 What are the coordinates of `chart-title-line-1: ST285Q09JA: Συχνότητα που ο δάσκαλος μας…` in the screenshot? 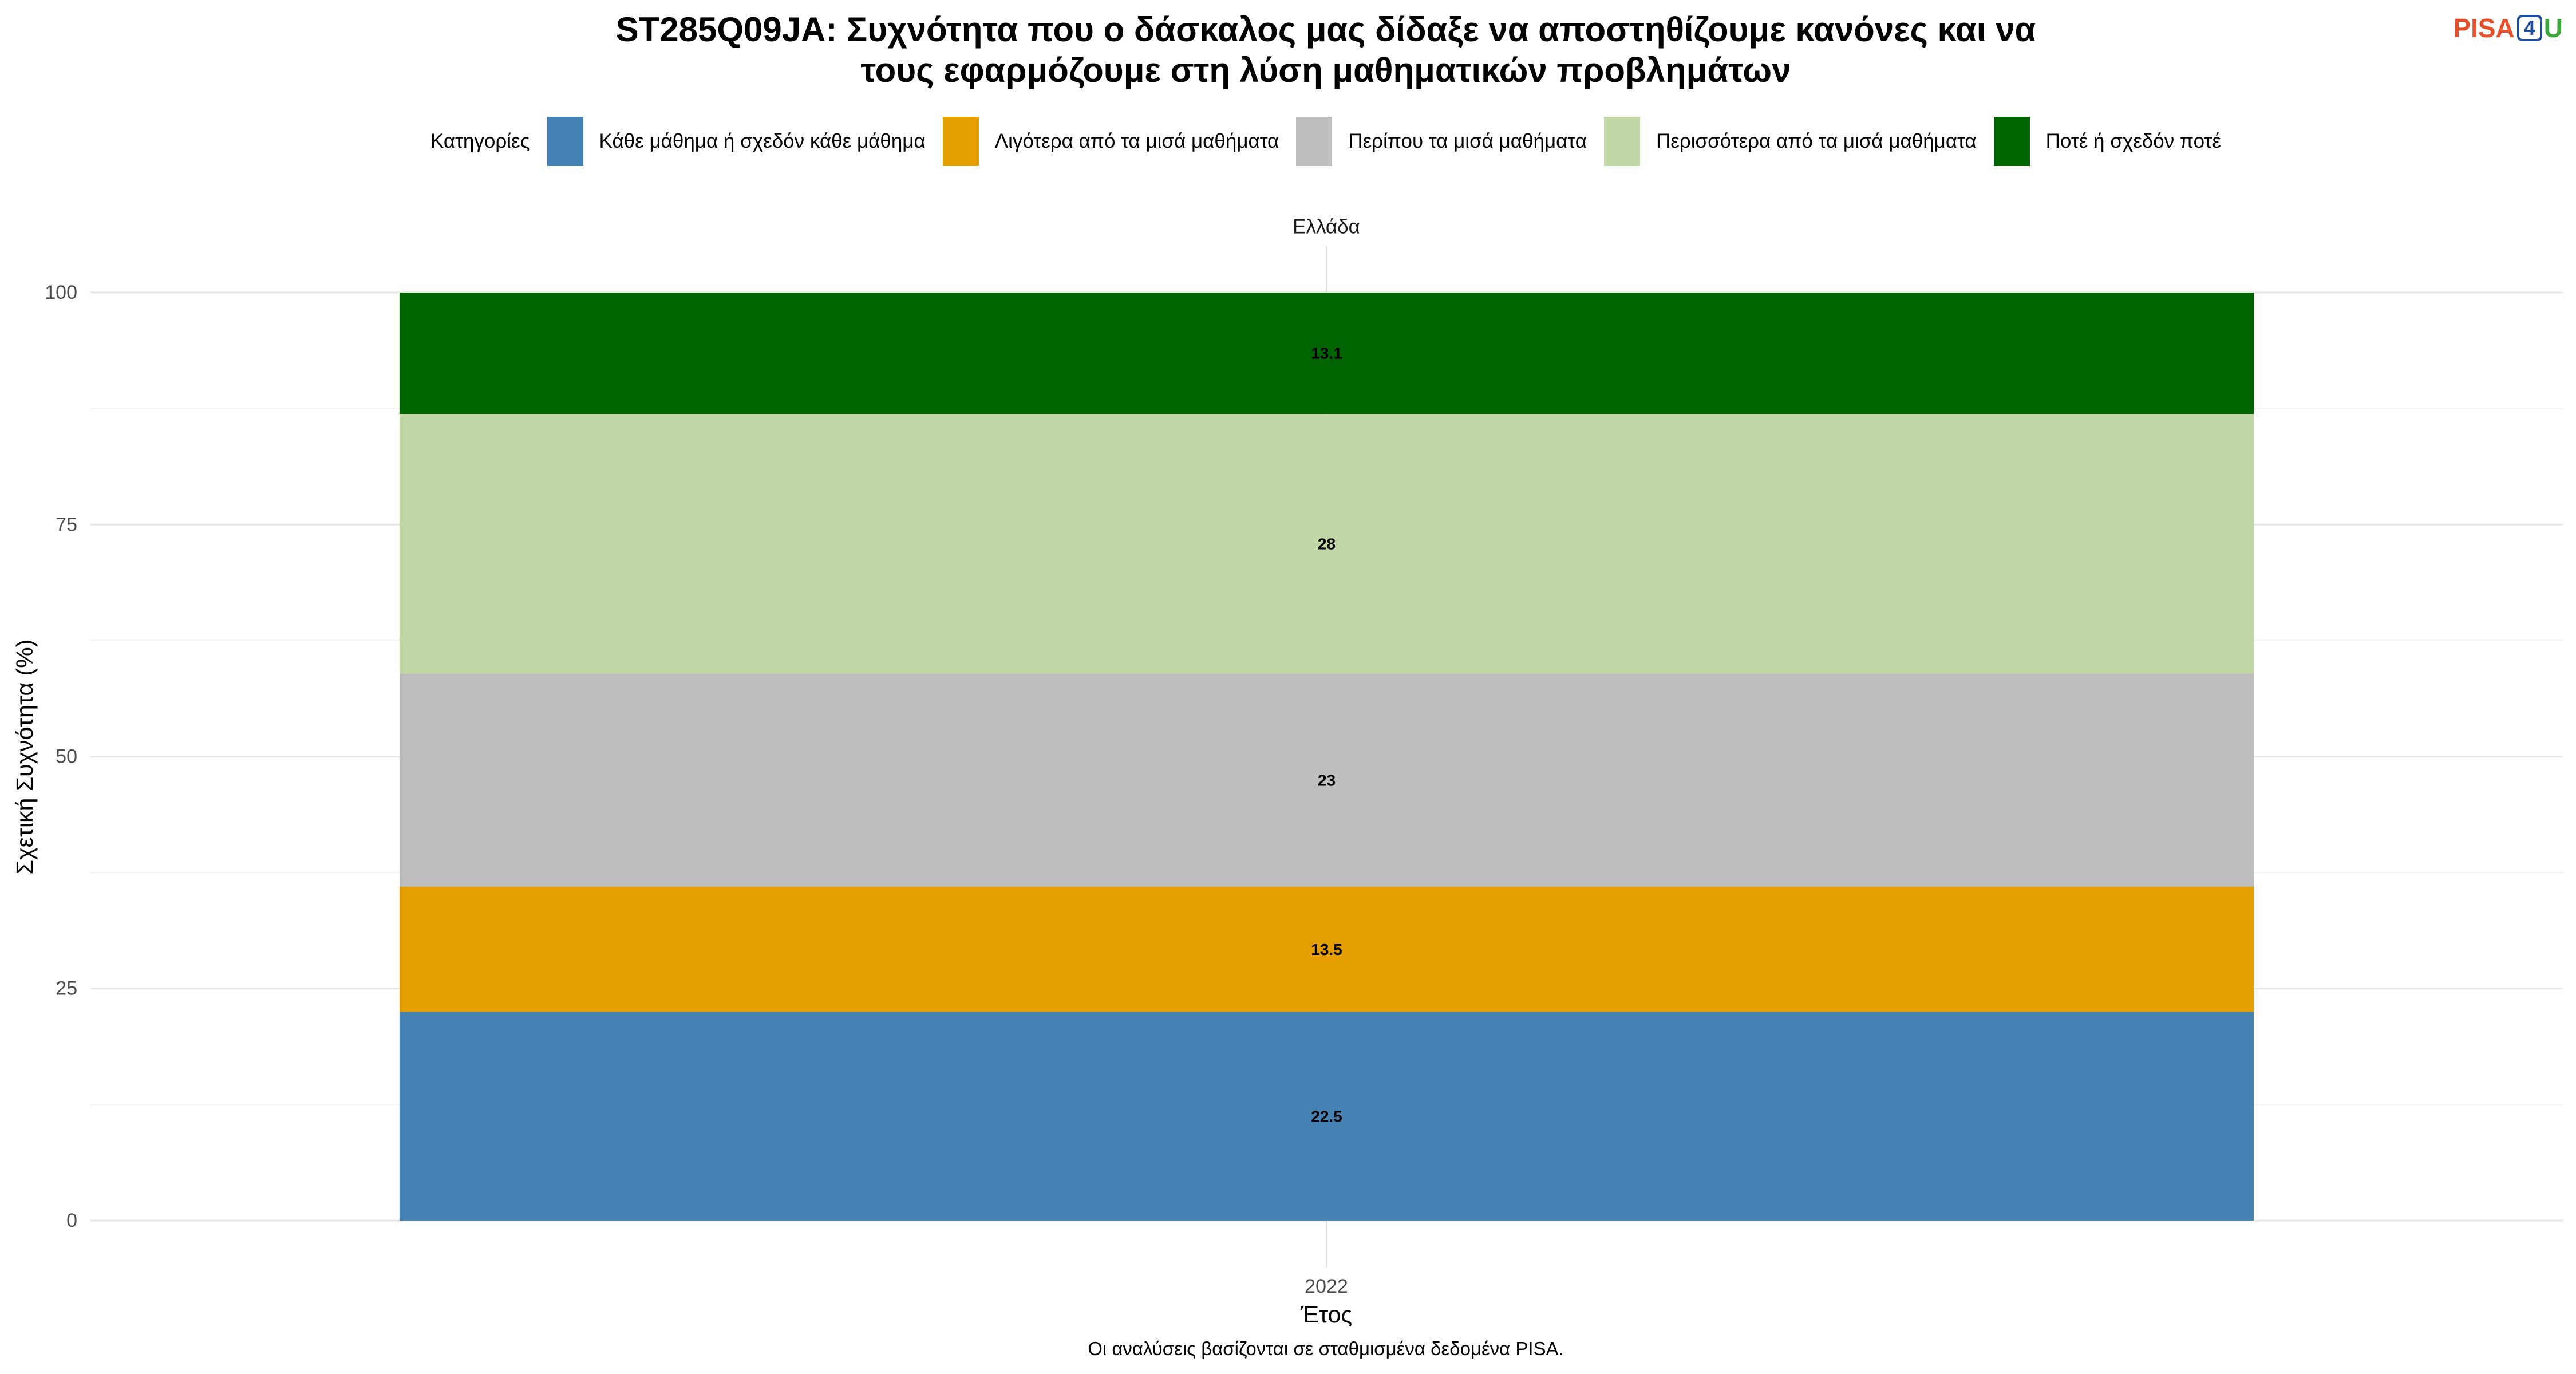 It's located at (1325, 30).